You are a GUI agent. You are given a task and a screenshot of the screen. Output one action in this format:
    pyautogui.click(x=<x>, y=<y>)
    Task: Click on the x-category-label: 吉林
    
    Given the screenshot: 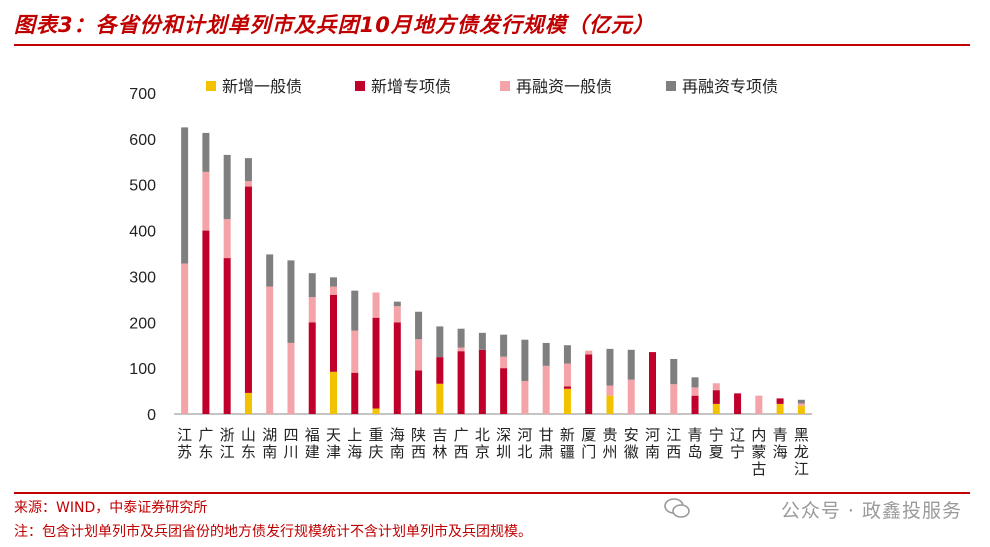 What is the action you would take?
    pyautogui.click(x=439, y=443)
    